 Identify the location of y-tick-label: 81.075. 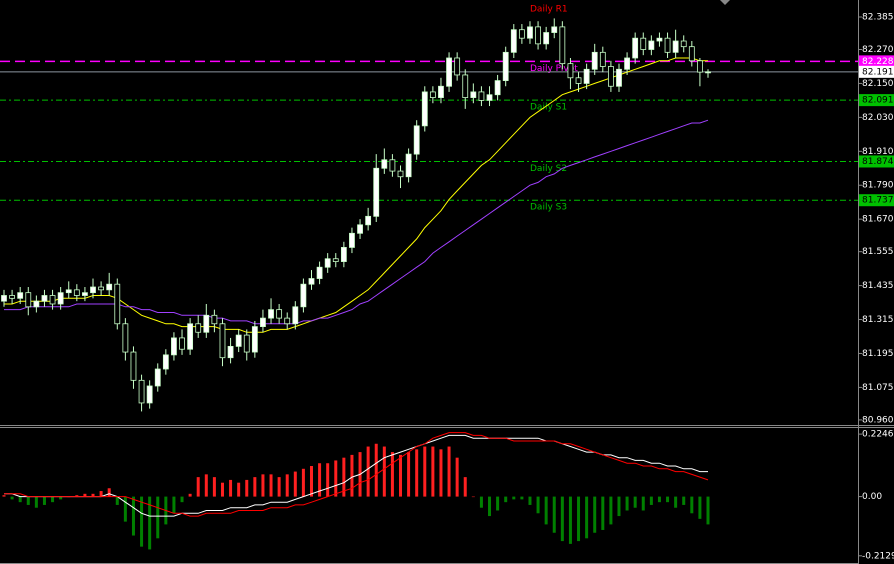
(878, 388).